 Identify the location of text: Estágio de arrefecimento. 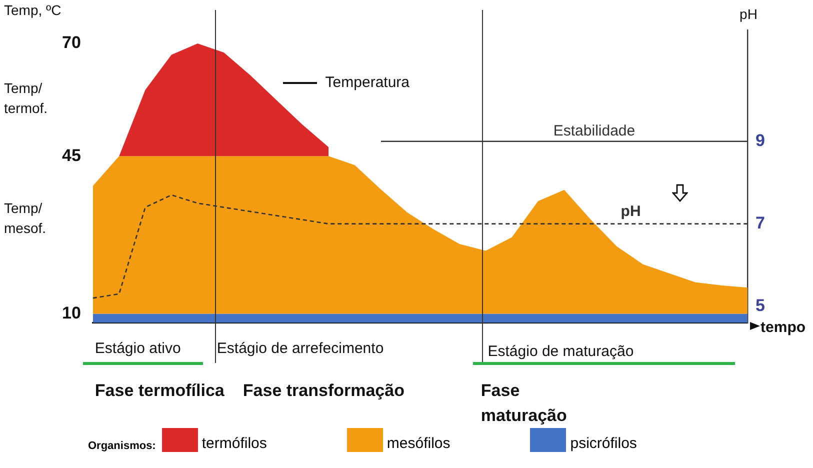
(300, 348).